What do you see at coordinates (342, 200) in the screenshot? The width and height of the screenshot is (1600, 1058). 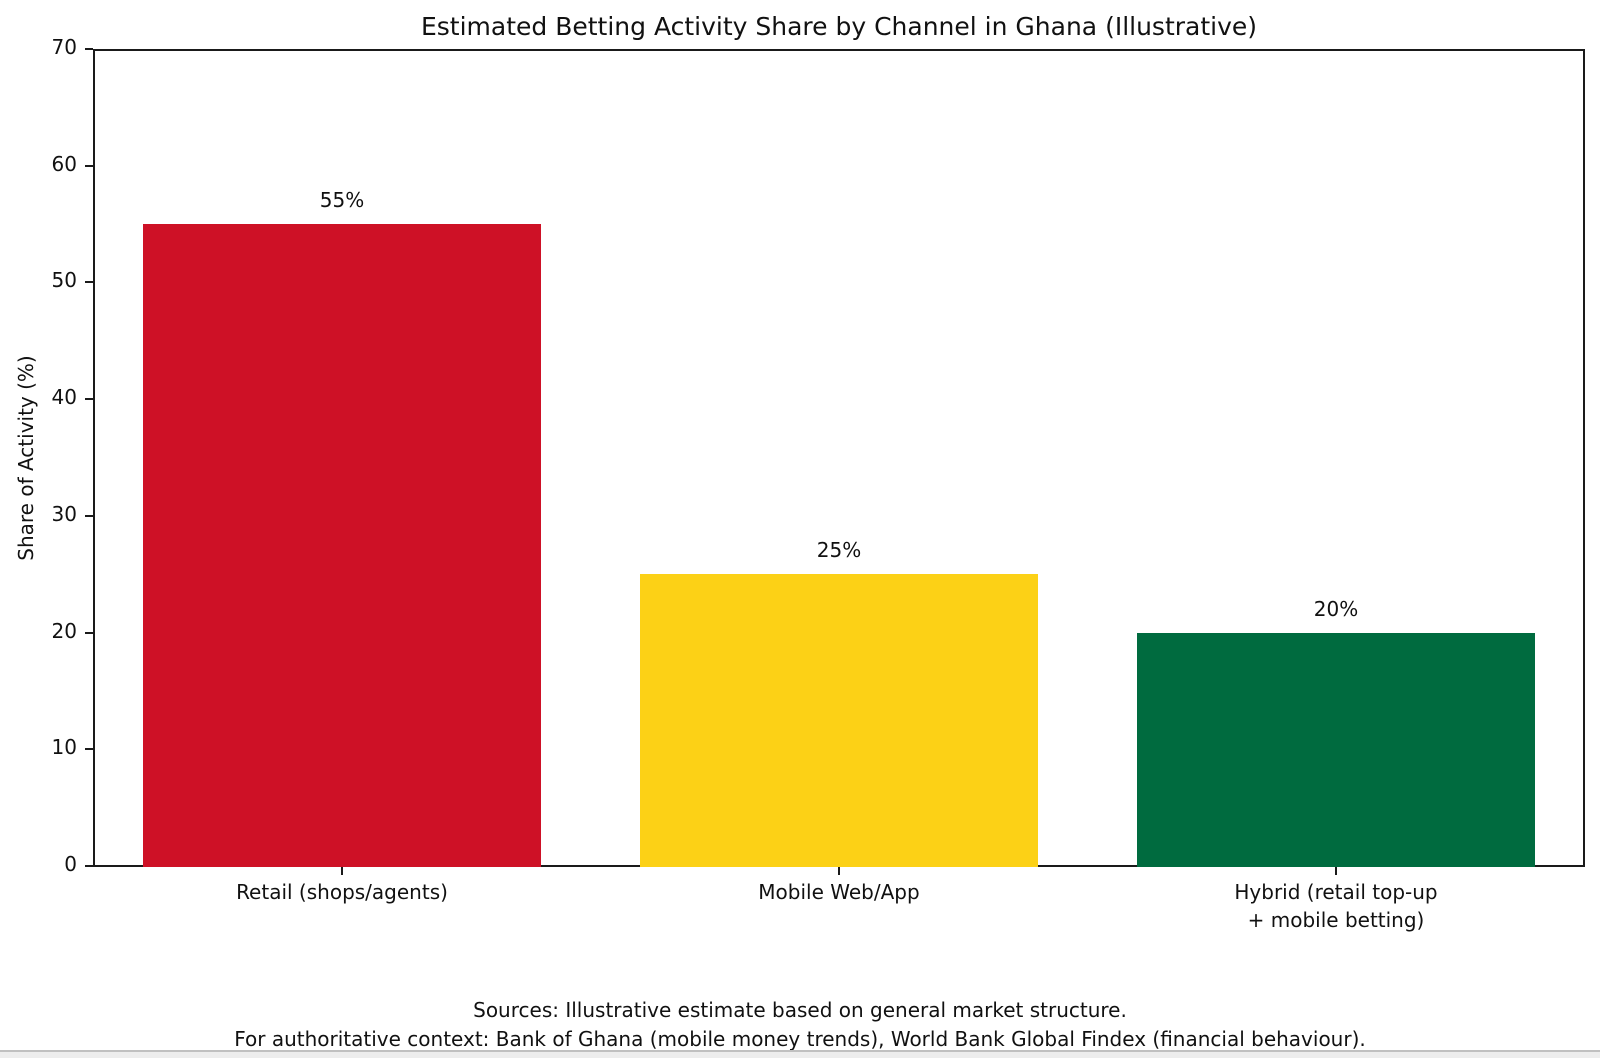 I see `bar-value-label: 55%` at bounding box center [342, 200].